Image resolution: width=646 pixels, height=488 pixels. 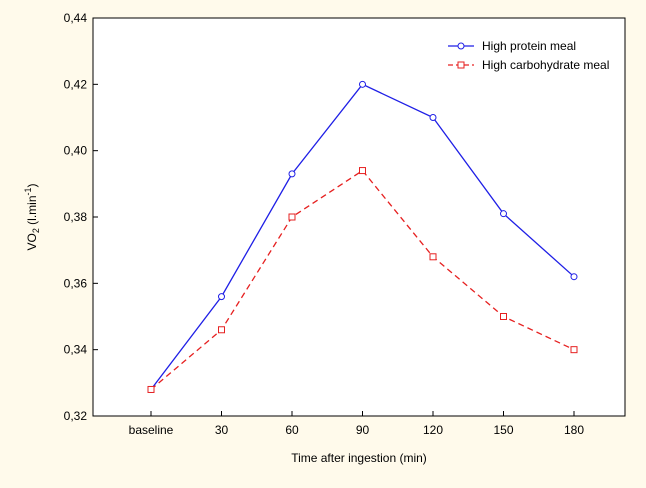 What do you see at coordinates (32, 211) in the screenshot?
I see `y-axis-label-rest: (l.min` at bounding box center [32, 211].